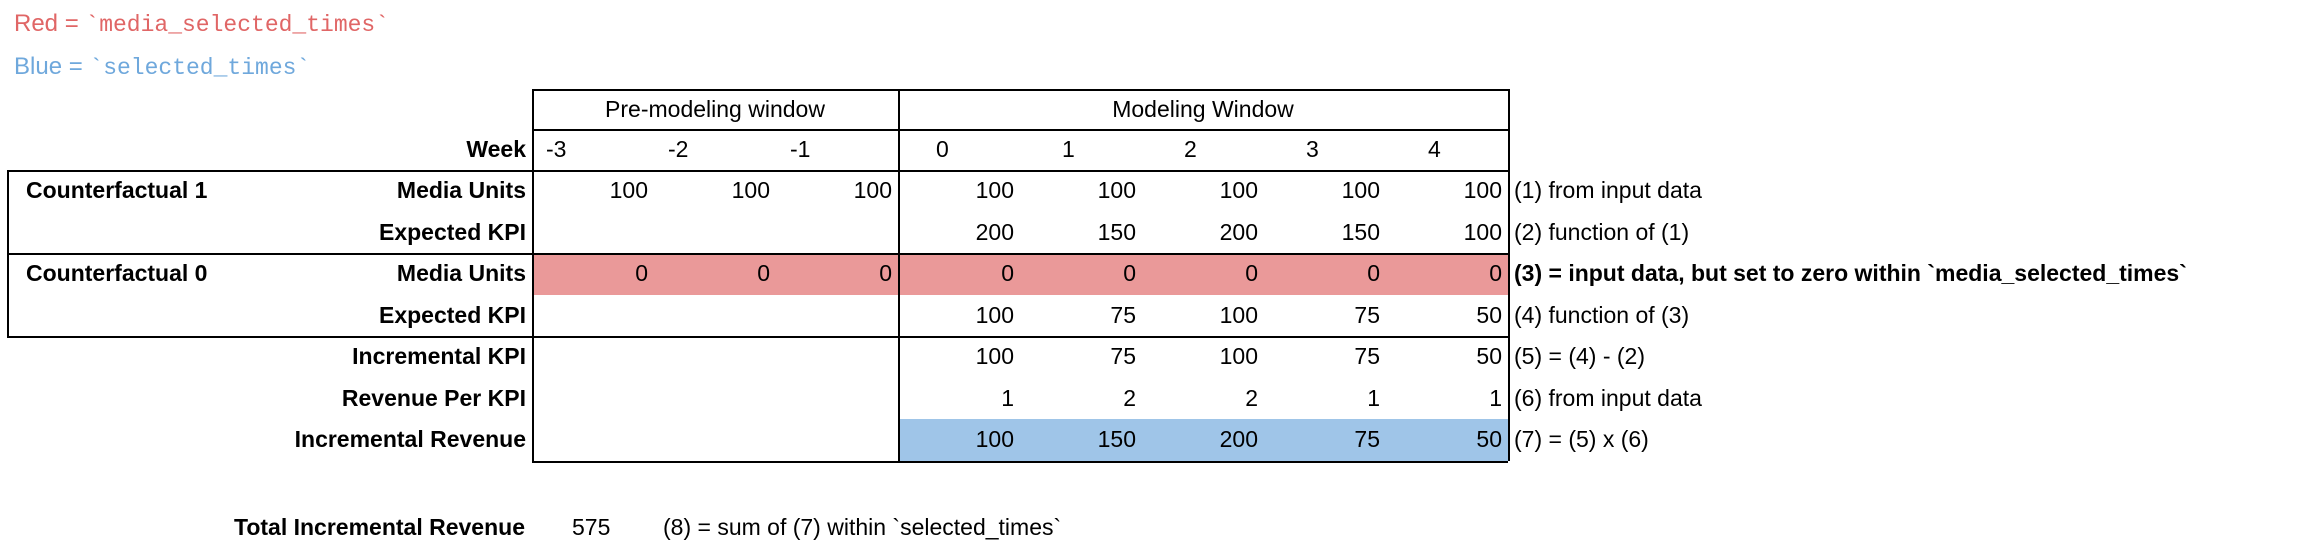 The height and width of the screenshot is (556, 2298). I want to click on week--1: -1, so click(800, 149).